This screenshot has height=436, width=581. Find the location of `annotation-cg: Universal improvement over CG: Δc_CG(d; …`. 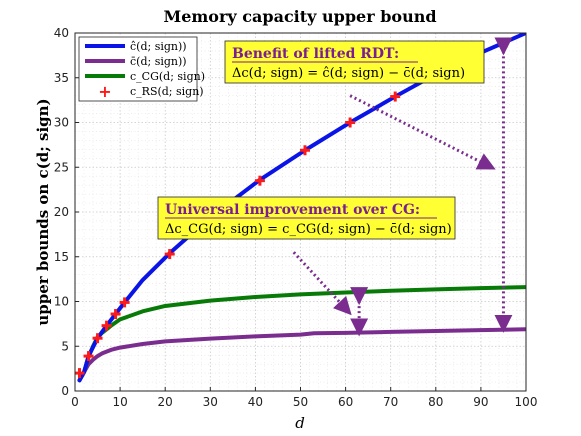

annotation-cg: Universal improvement over CG: Δc_CG(d; … is located at coordinates (306, 218).